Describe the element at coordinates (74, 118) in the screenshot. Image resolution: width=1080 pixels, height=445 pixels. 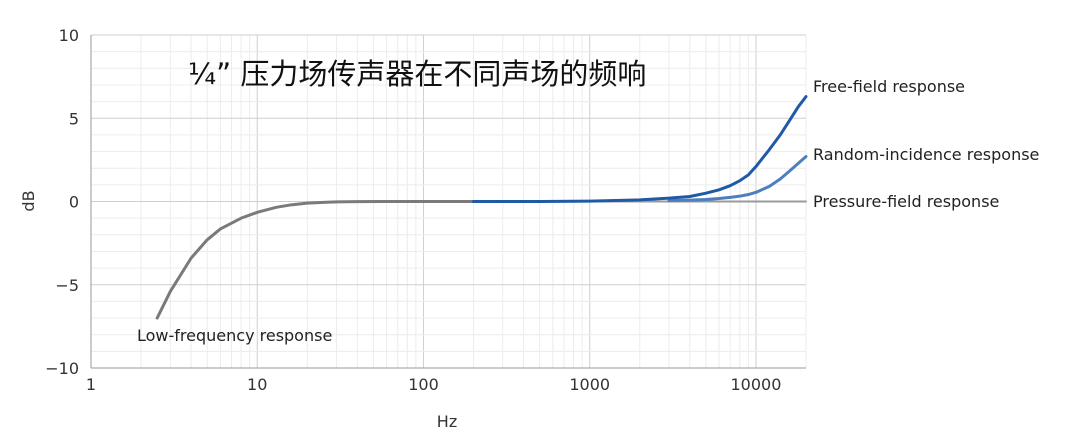
I see `y-tick-label: 5` at that location.